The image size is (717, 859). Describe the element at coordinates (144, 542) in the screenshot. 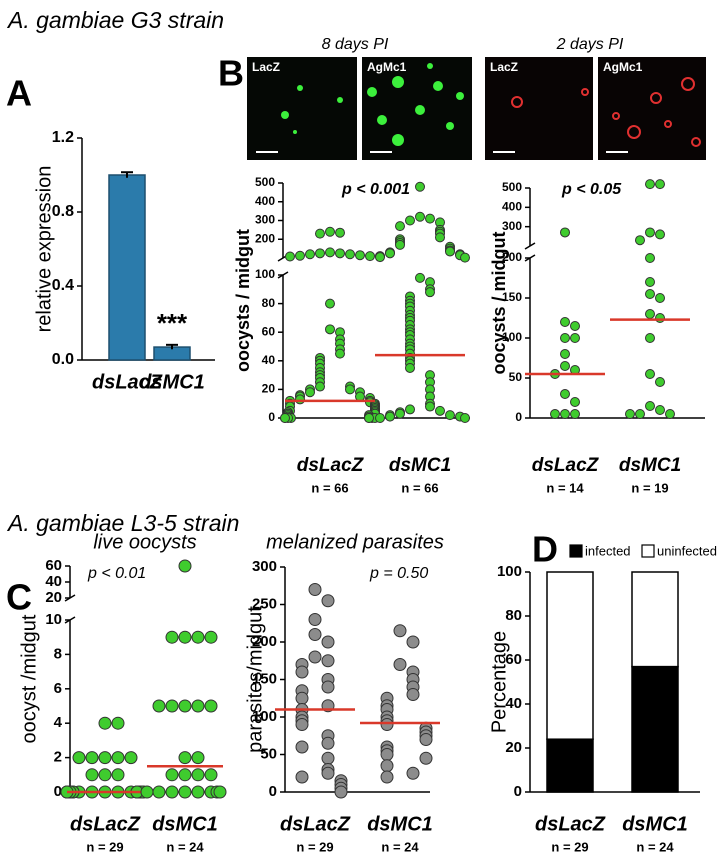

I see `panel-title: live oocysts` at that location.